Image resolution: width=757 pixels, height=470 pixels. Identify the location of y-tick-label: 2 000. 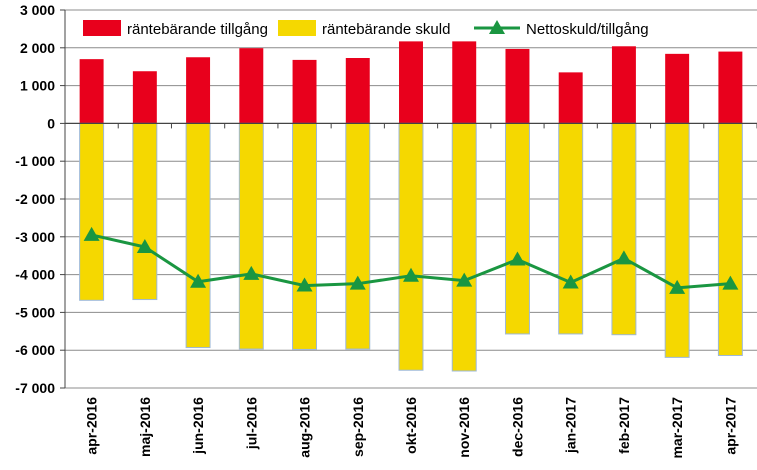
(37, 48).